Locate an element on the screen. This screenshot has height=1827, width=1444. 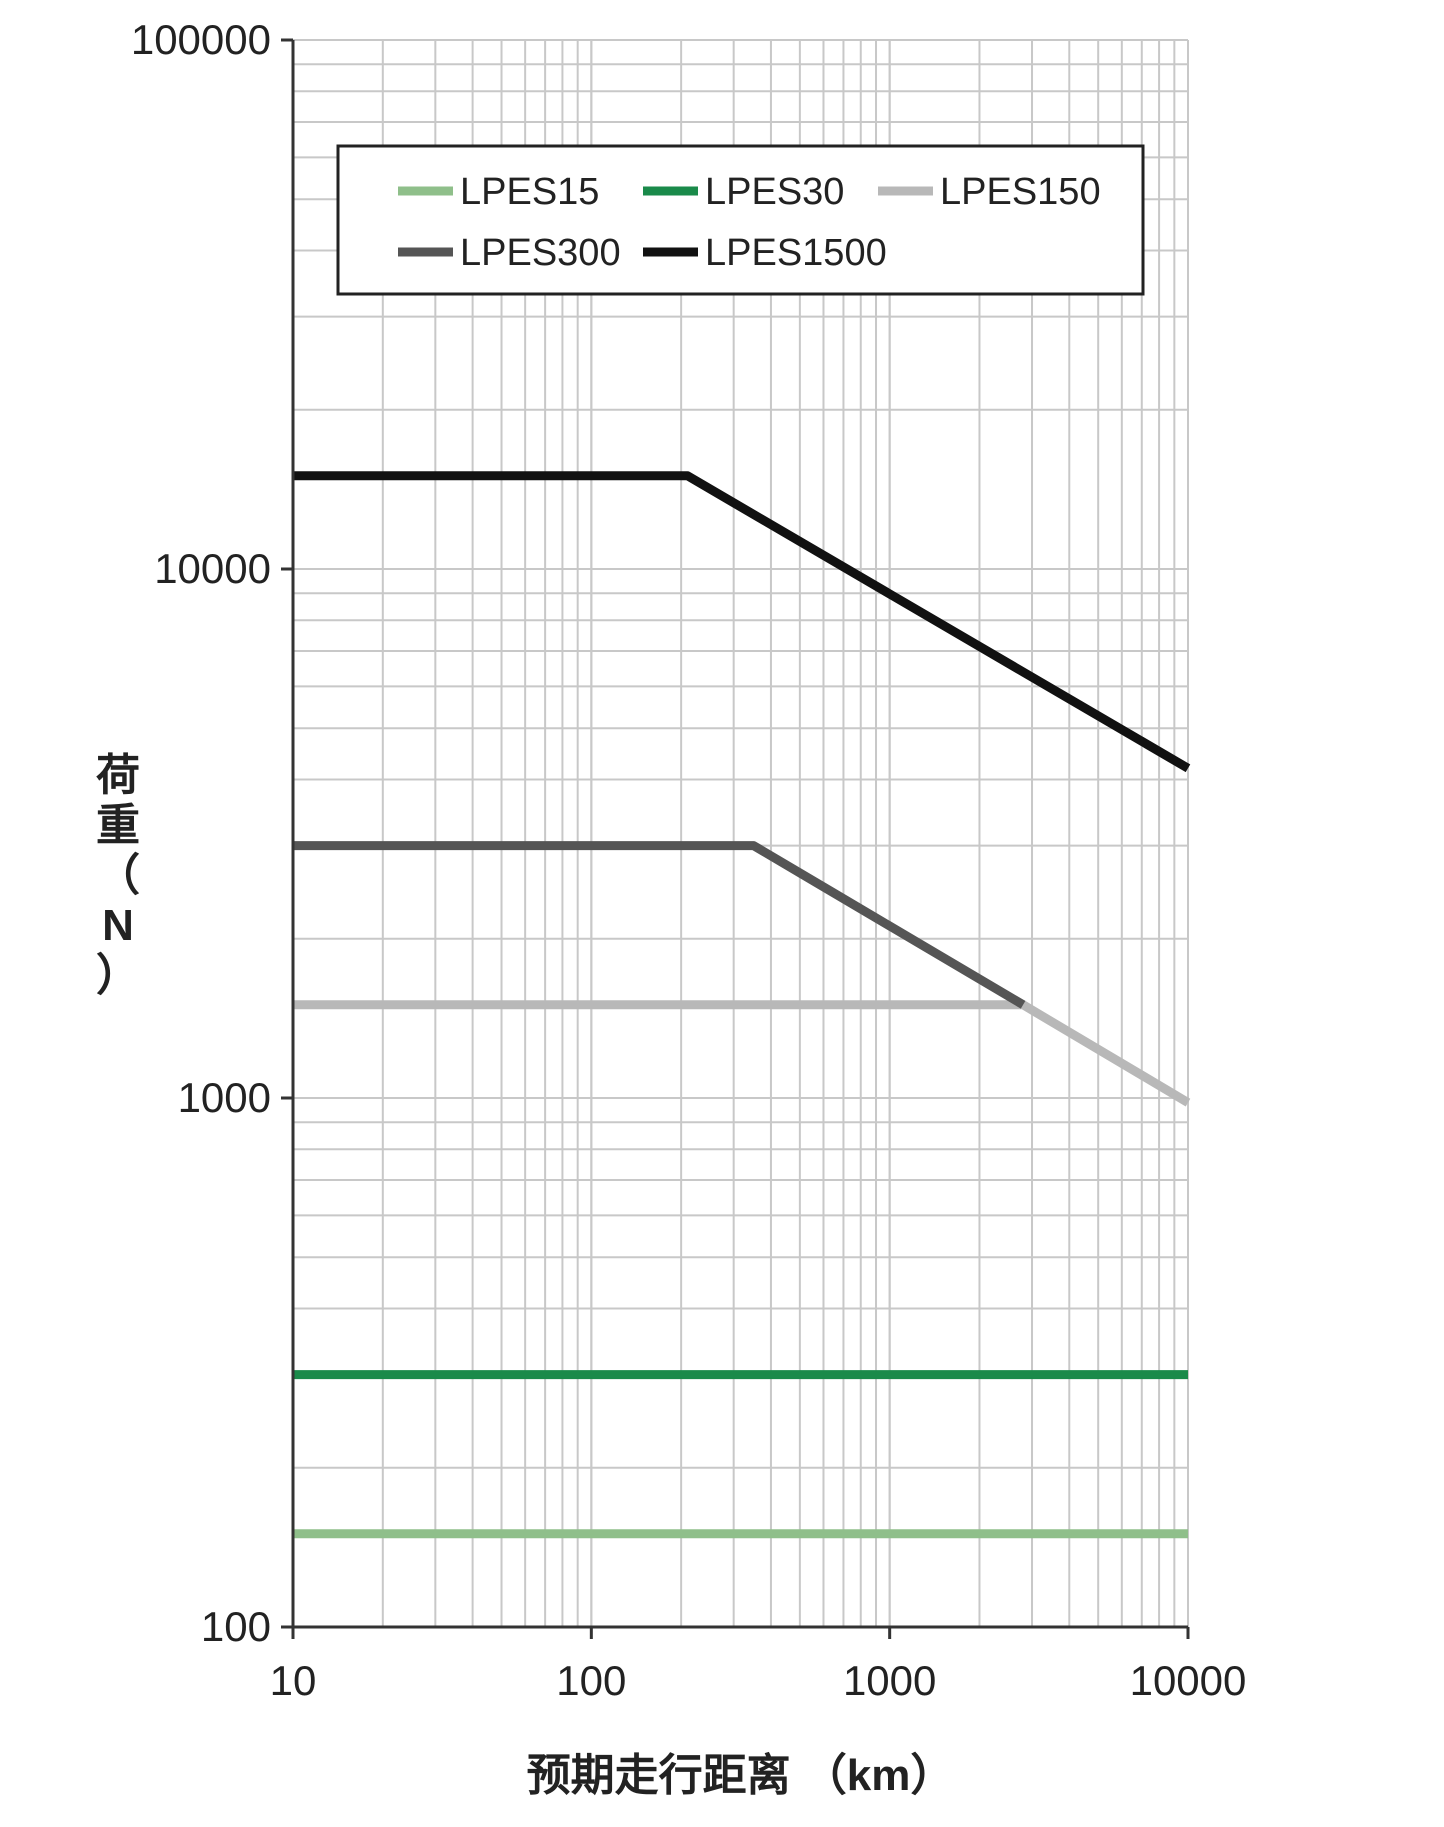
legend: LPES15 LPES30 LPES150 LPES300 LPES1500 is located at coordinates (740, 220).